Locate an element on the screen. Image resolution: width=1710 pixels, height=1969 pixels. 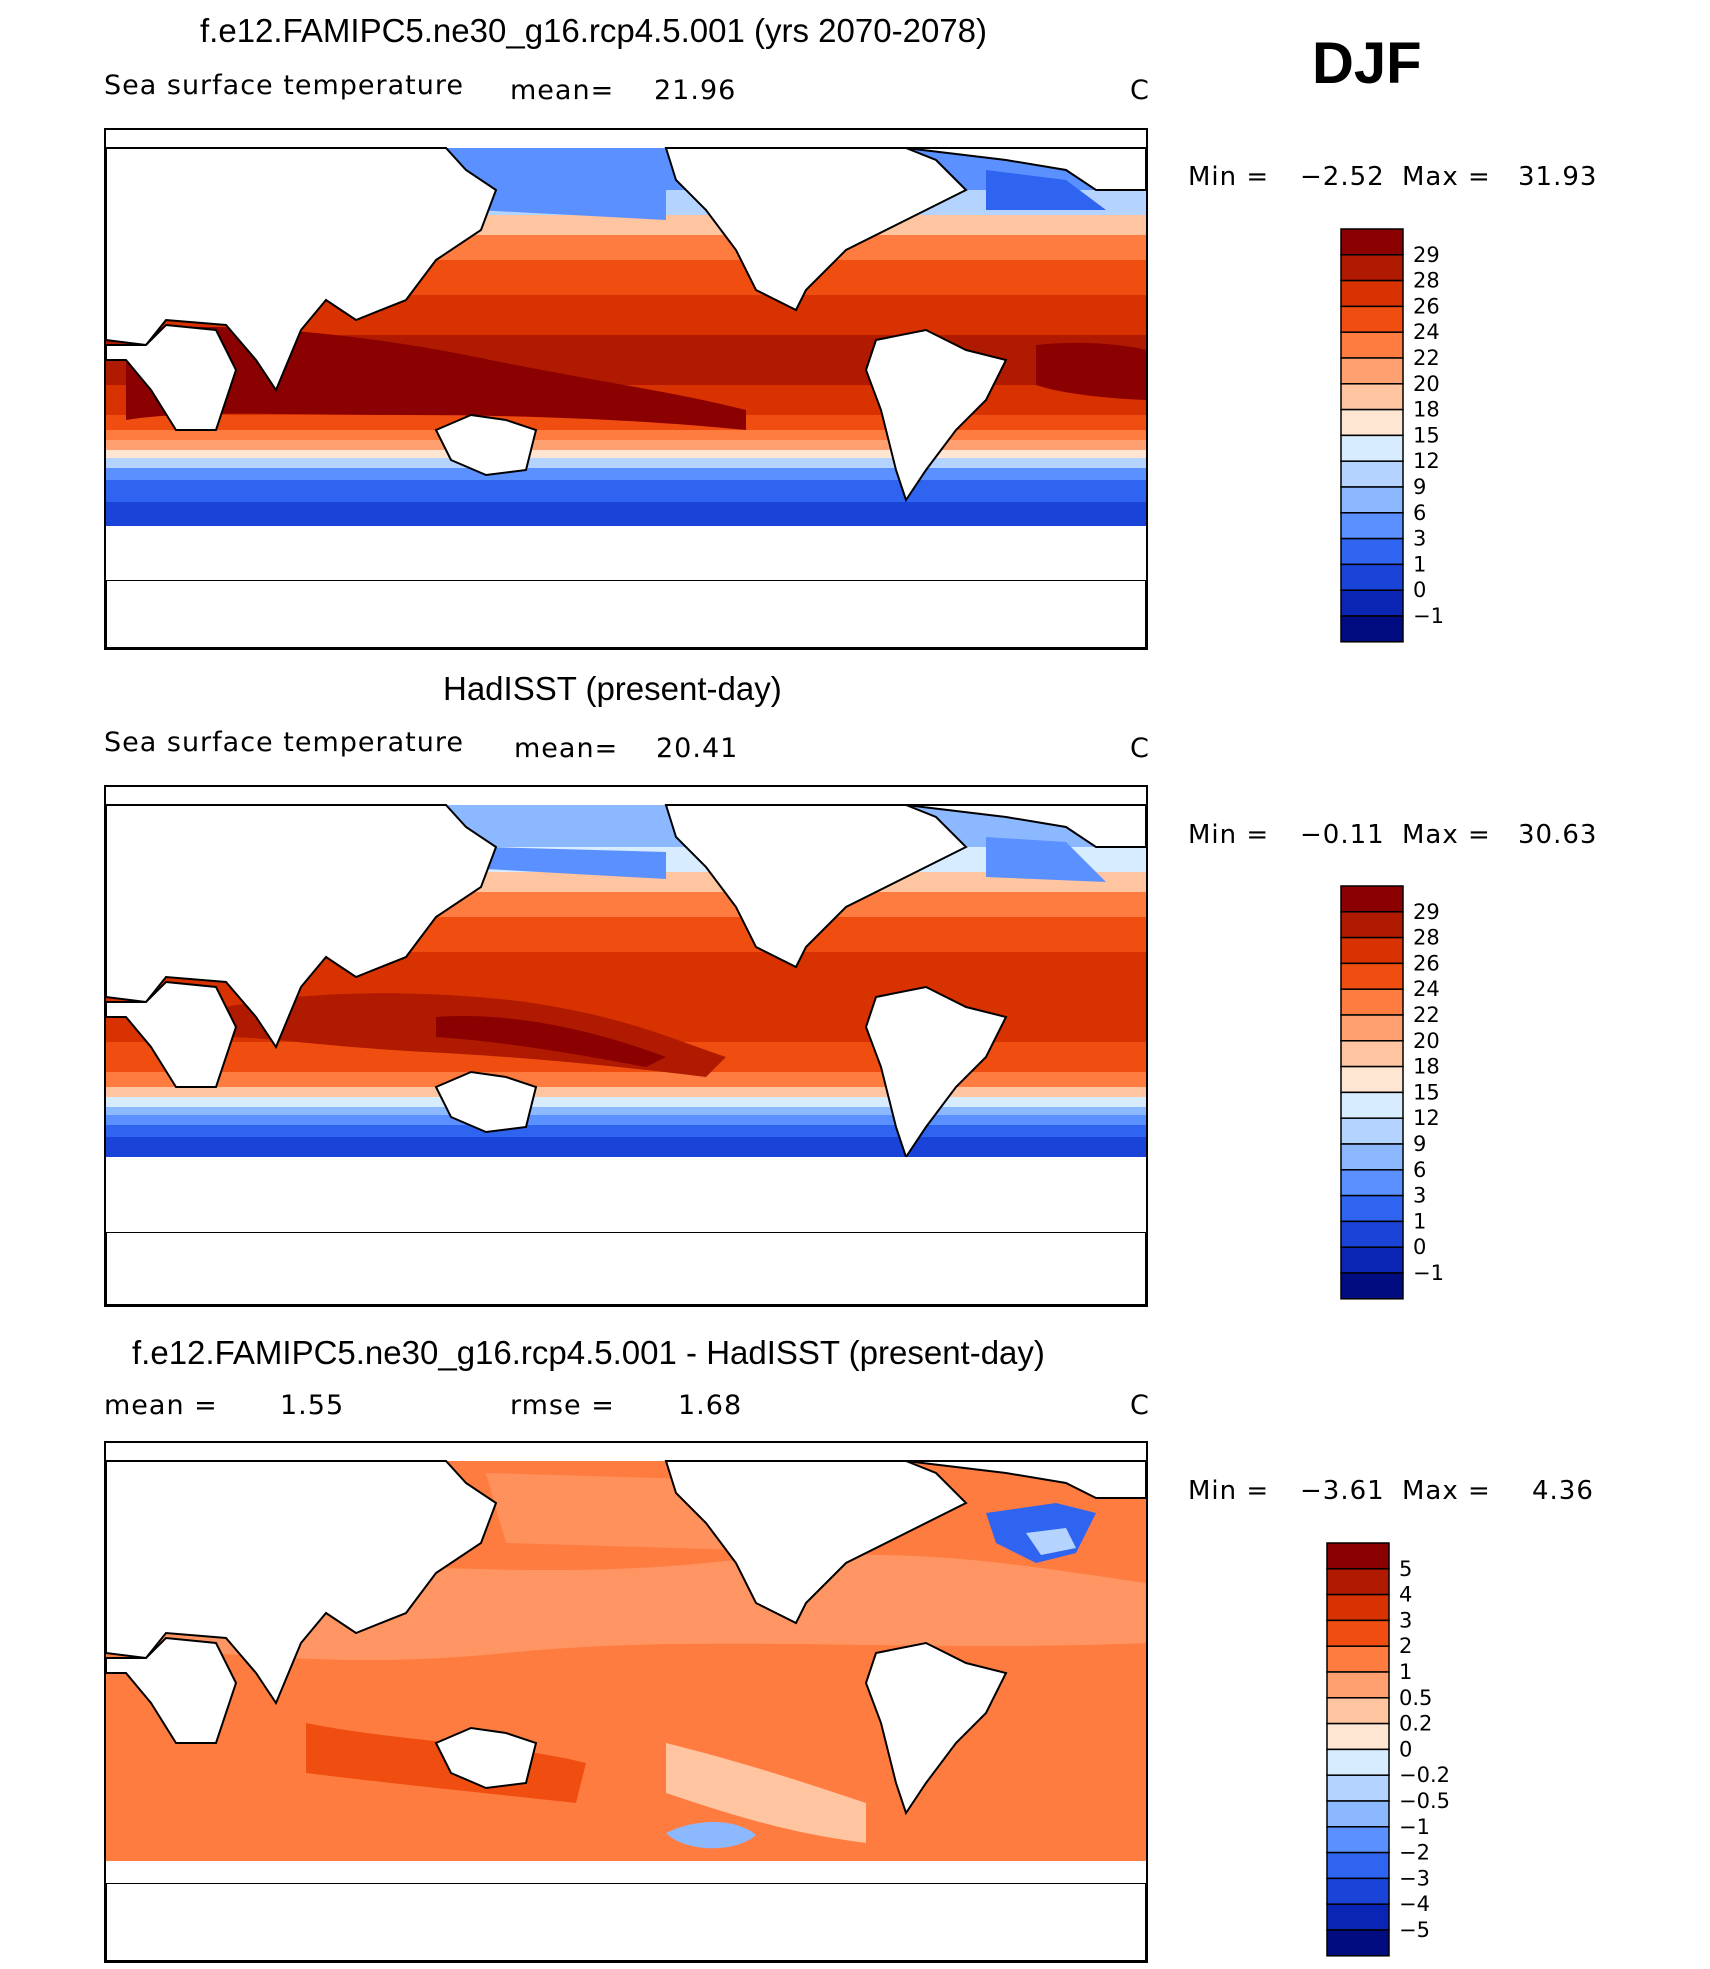
panel-2-max-label: Max = is located at coordinates (1446, 835).